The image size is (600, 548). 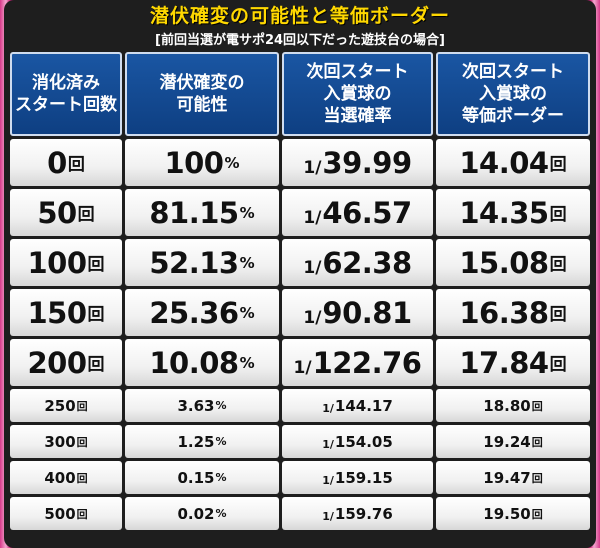 I want to click on cell-next-probability: 1/46.57, so click(x=357, y=212).